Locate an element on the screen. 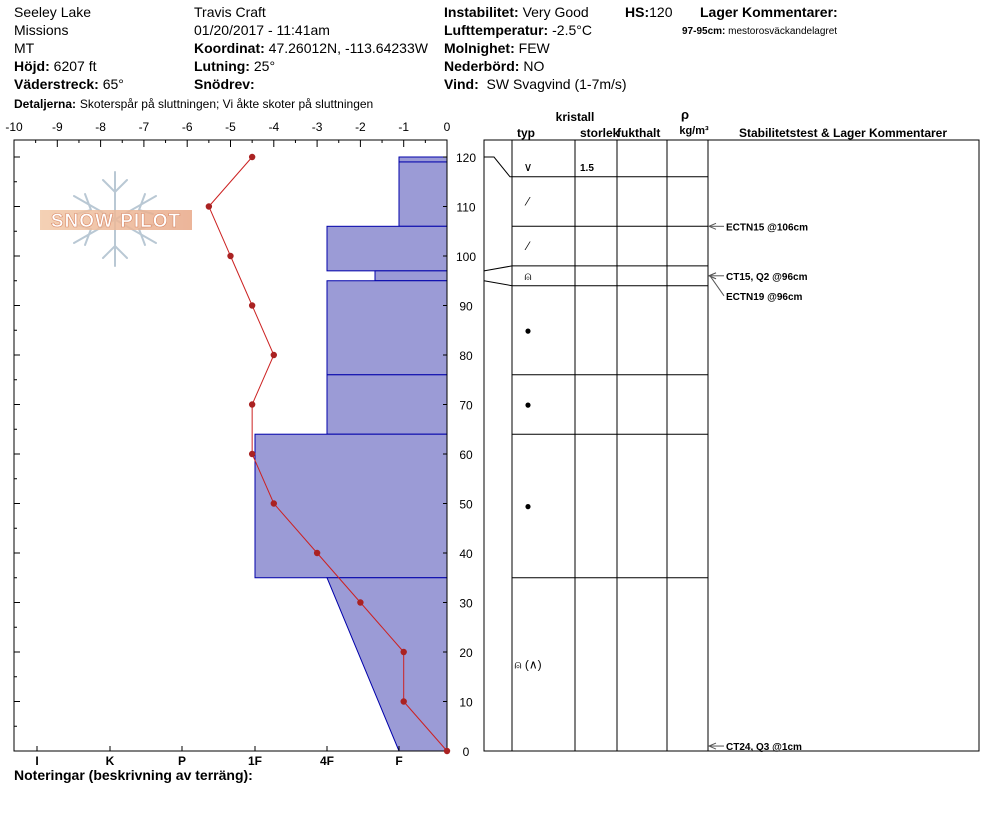 The width and height of the screenshot is (994, 840). wind-label: Vind: is located at coordinates (461, 84).